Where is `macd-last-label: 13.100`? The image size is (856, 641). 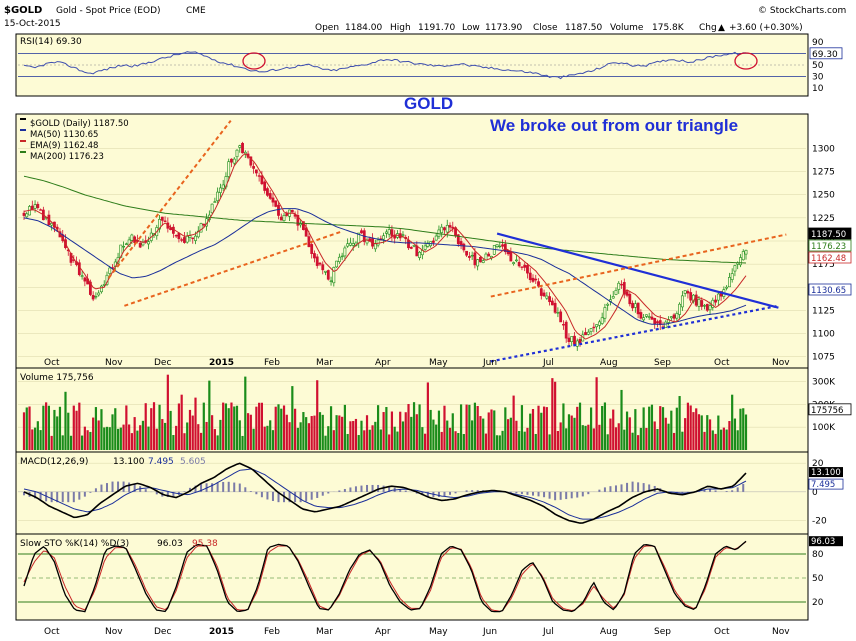 macd-last-label: 13.100 is located at coordinates (826, 473).